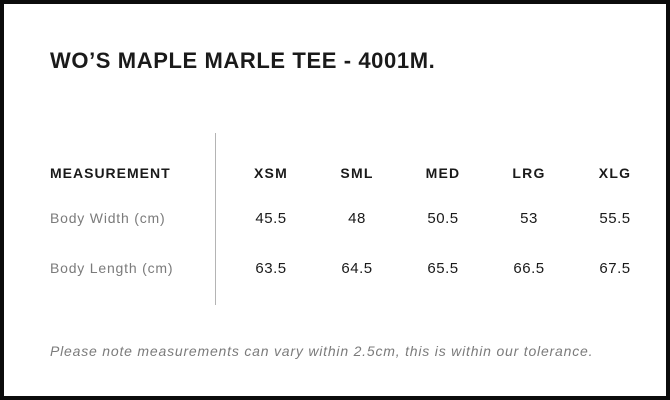 This screenshot has height=400, width=670. I want to click on cell-value: 65.5, so click(443, 268).